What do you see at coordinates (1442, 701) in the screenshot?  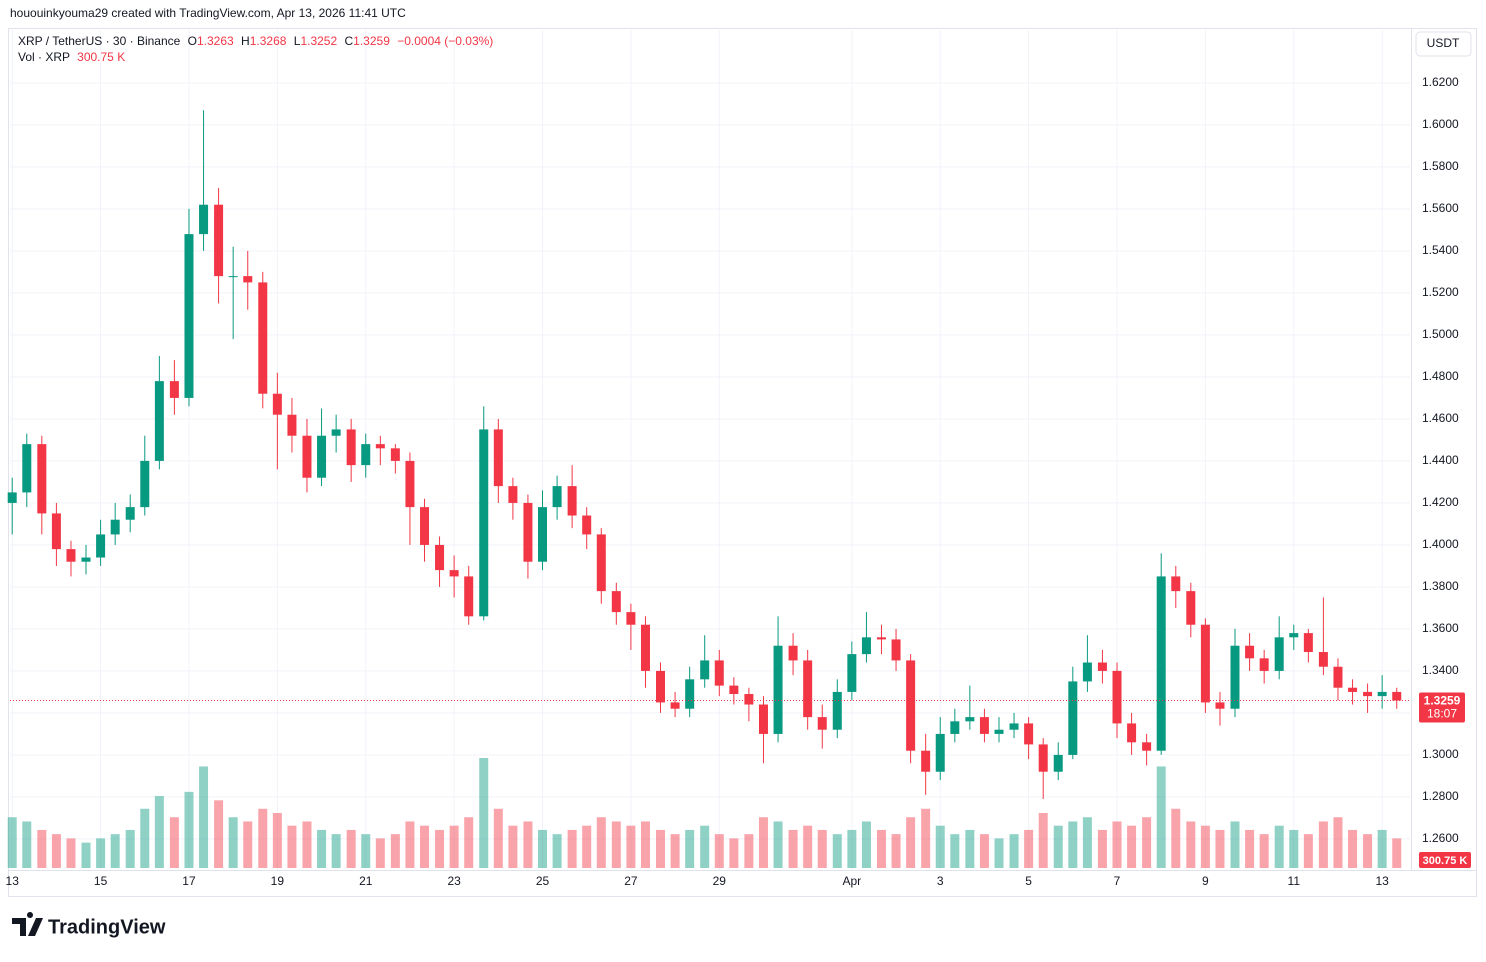 I see `last-price-label: 1.3259` at bounding box center [1442, 701].